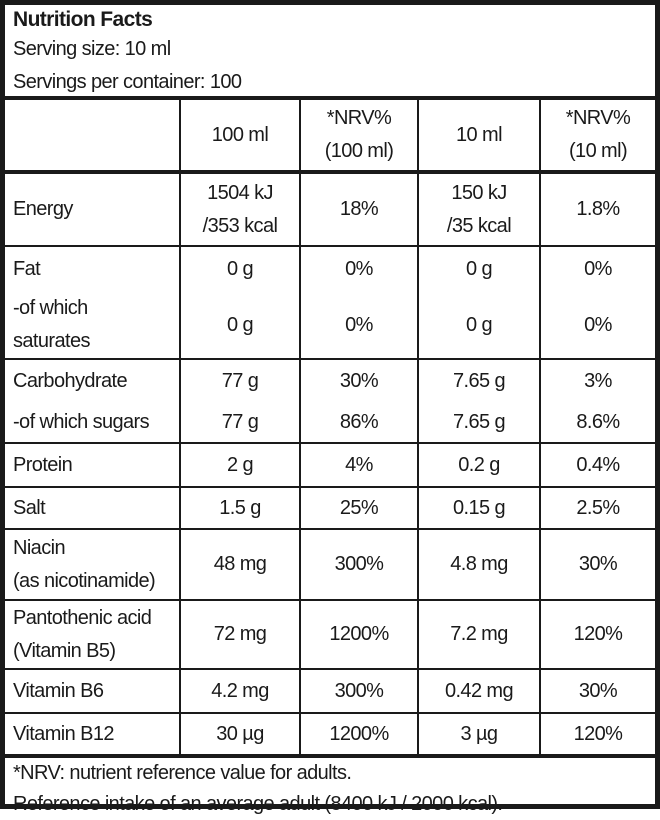  I want to click on title: Nutrition Facts, so click(83, 19).